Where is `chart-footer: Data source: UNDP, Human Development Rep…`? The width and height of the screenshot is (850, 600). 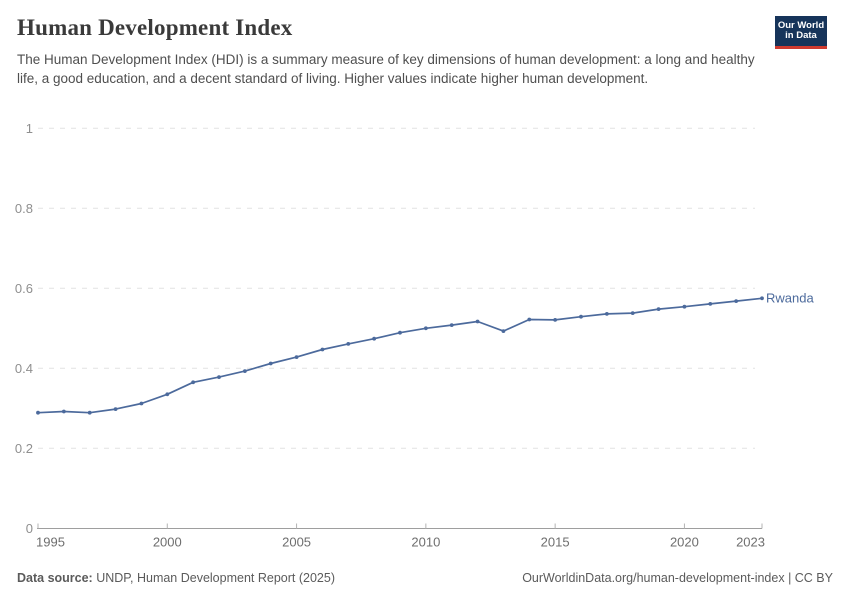
chart-footer: Data source: UNDP, Human Development Rep… is located at coordinates (425, 578).